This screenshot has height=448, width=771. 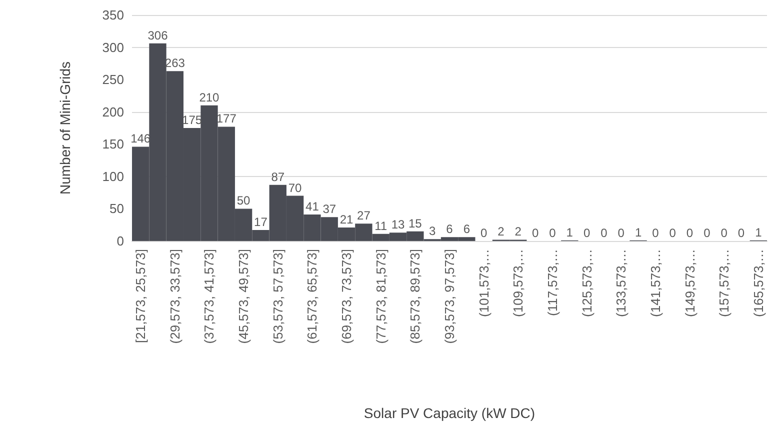 What do you see at coordinates (117, 208) in the screenshot?
I see `y-tick-label: 50` at bounding box center [117, 208].